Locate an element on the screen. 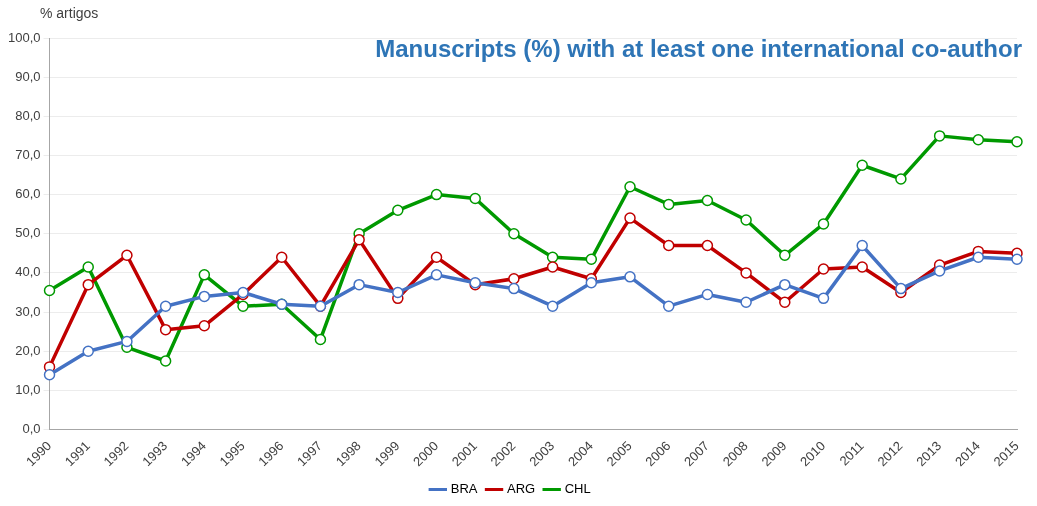  legend-label: ARG is located at coordinates (521, 489).